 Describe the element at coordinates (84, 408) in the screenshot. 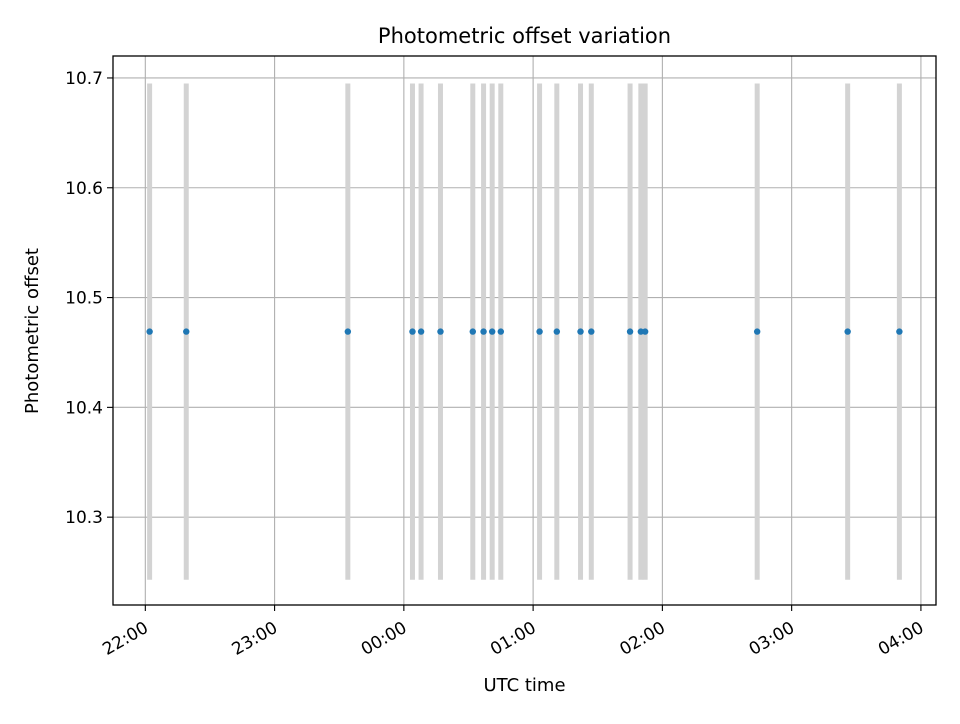

I see `y-tick-label: 10.4` at that location.